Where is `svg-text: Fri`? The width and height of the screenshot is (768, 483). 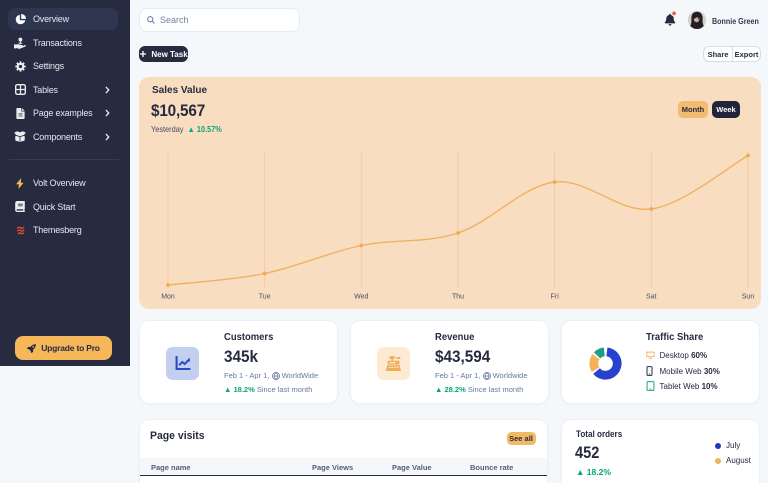 svg-text: Fri is located at coordinates (555, 297).